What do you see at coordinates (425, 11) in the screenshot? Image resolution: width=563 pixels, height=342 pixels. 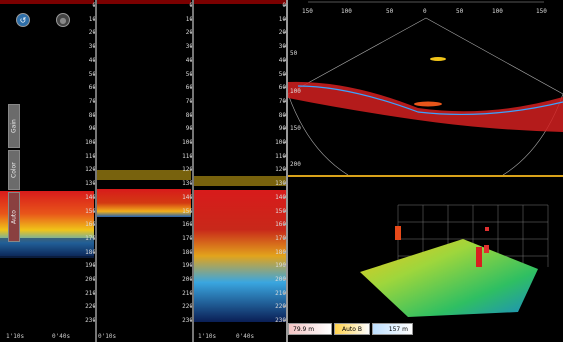 I see `range-label: 0` at bounding box center [425, 11].